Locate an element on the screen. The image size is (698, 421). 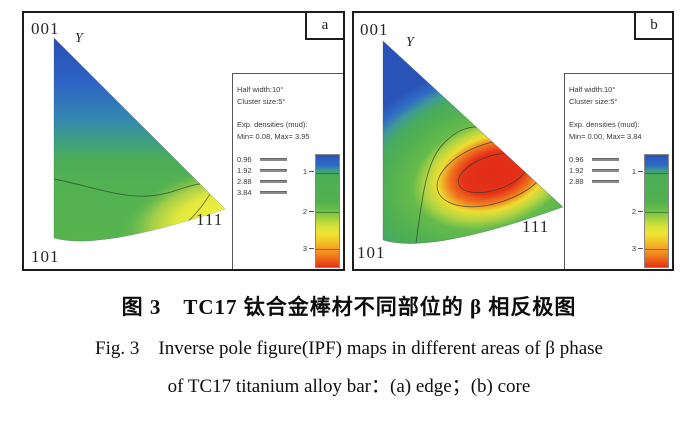
legend-min-max: Min= 0.00, Max= 3.84 is located at coordinates (605, 136).